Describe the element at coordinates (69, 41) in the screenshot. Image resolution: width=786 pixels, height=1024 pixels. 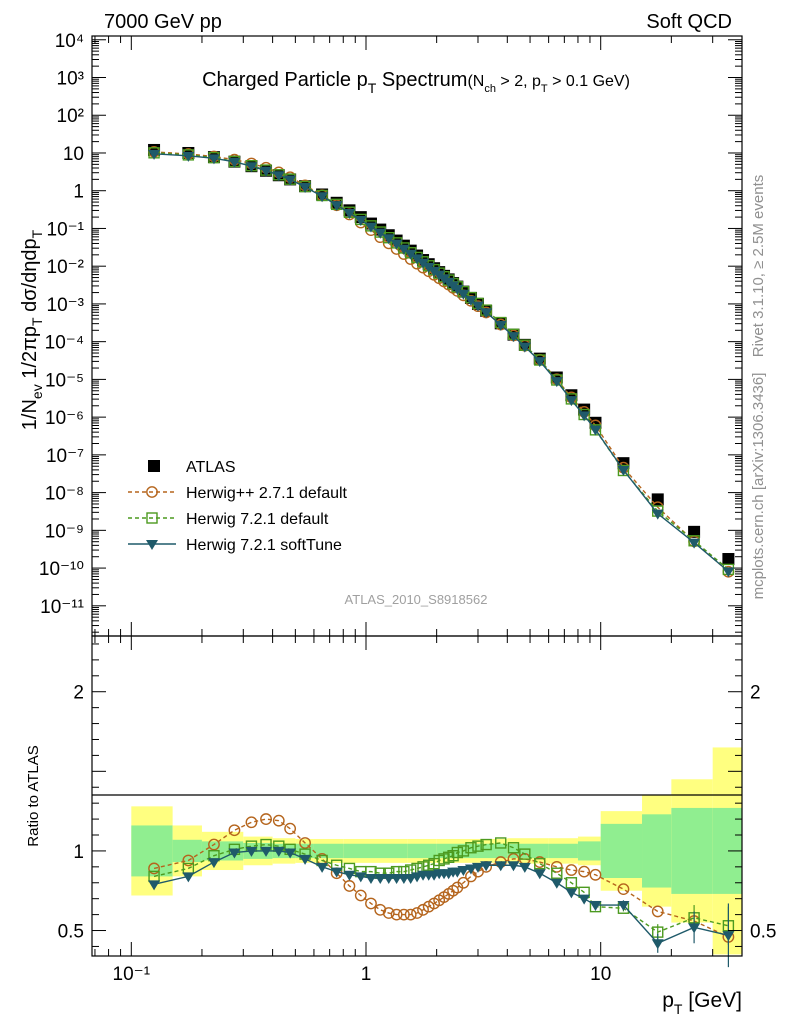
I see `main-y-tick-label: 10⁴` at that location.